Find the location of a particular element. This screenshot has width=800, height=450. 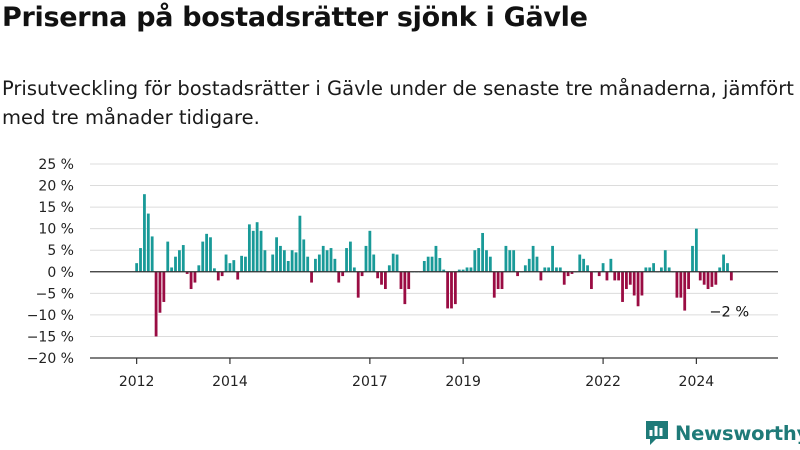

brand-name: Newsworthy is located at coordinates (737, 433).